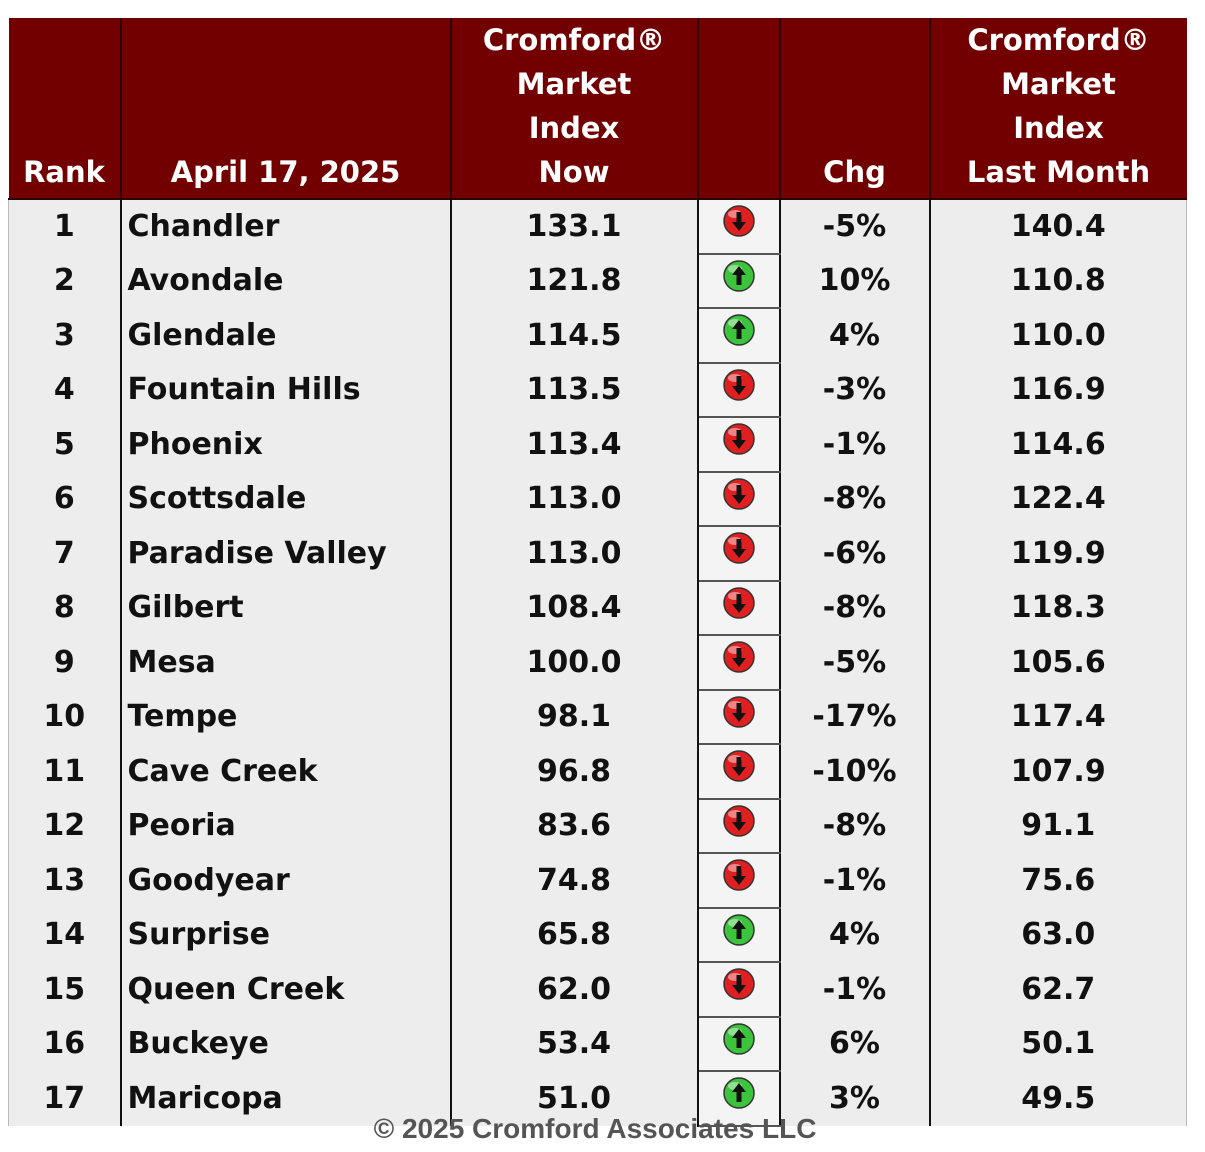 The image size is (1205, 1152). What do you see at coordinates (1058, 771) in the screenshot?
I see `index-last-month-cell: 107.9` at bounding box center [1058, 771].